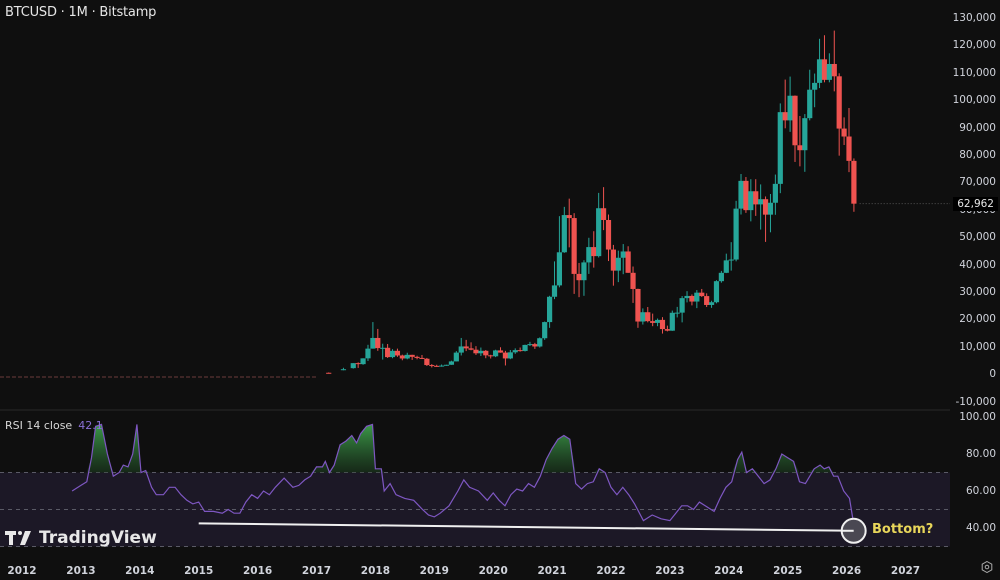 This screenshot has width=1000, height=580. Describe the element at coordinates (987, 567) in the screenshot. I see `settings-icon` at that location.